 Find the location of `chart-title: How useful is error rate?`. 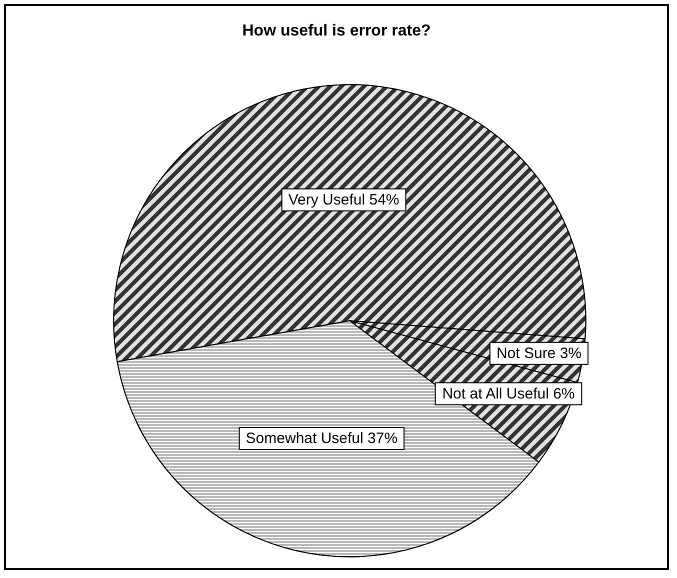

chart-title: How useful is error rate? is located at coordinates (336, 31).